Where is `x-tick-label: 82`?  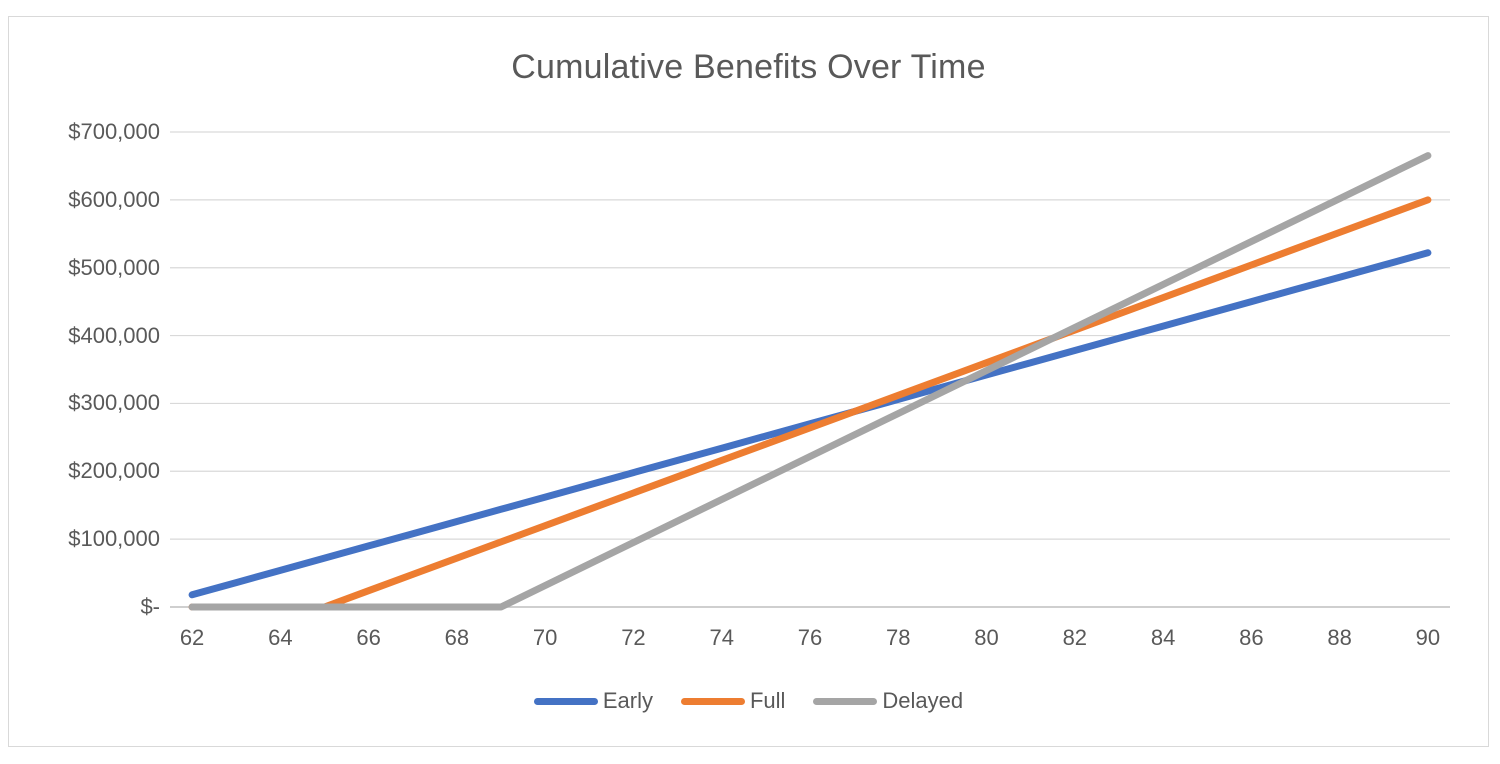 x-tick-label: 82 is located at coordinates (1075, 637).